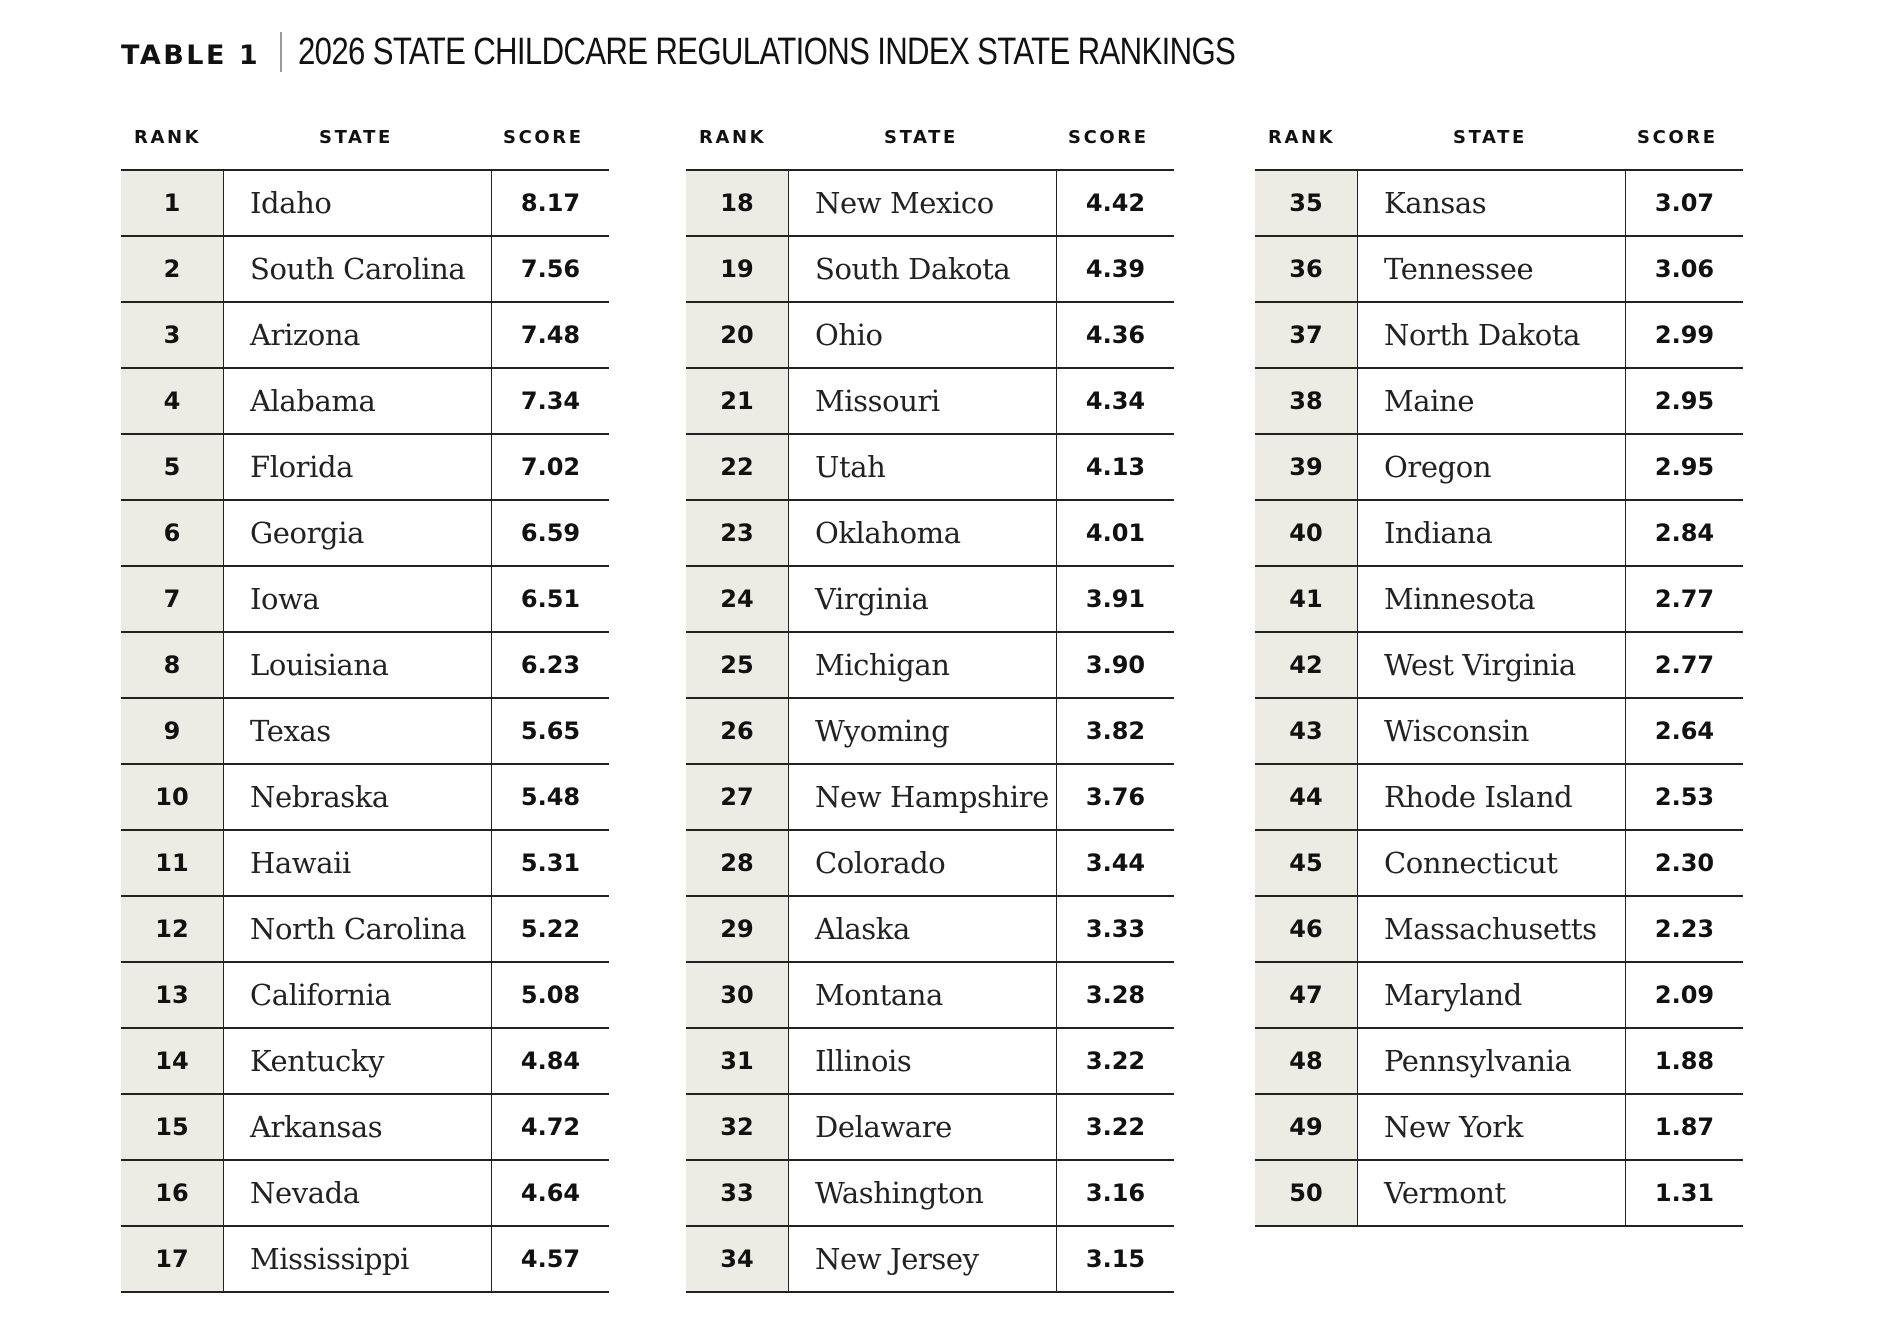  Describe the element at coordinates (358, 1127) in the screenshot. I see `state-cell: Arkansas` at that location.